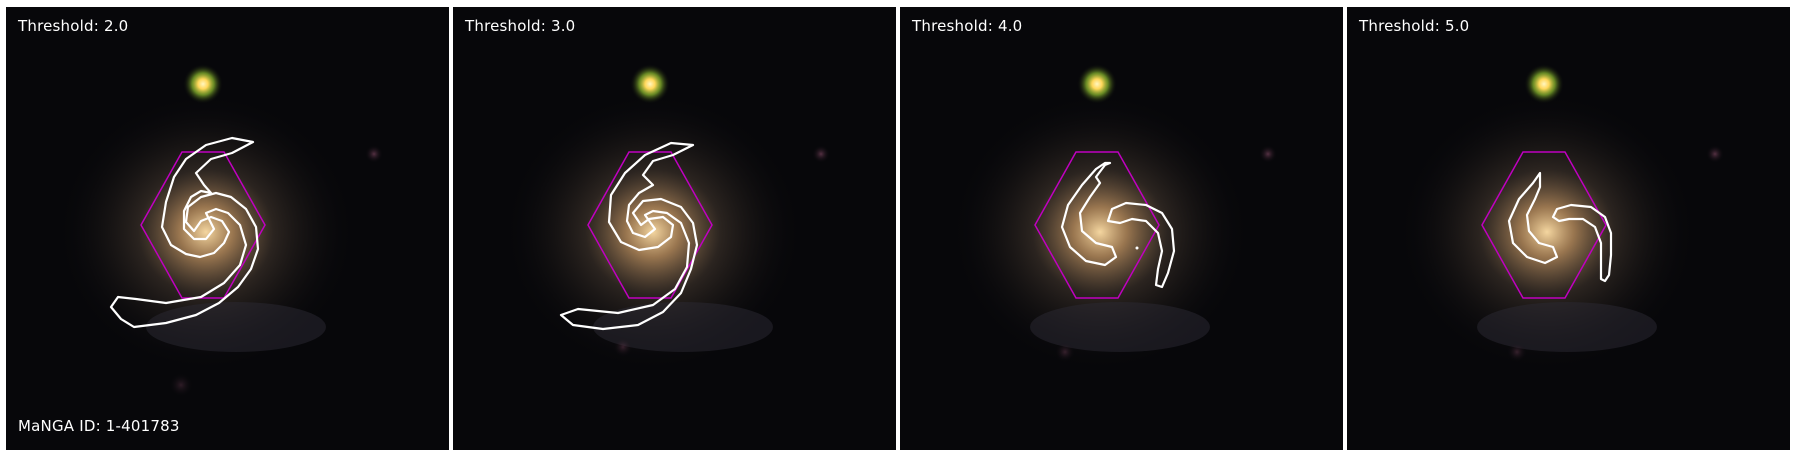  I want to click on threshold-label: Threshold: 5.0, so click(1414, 26).